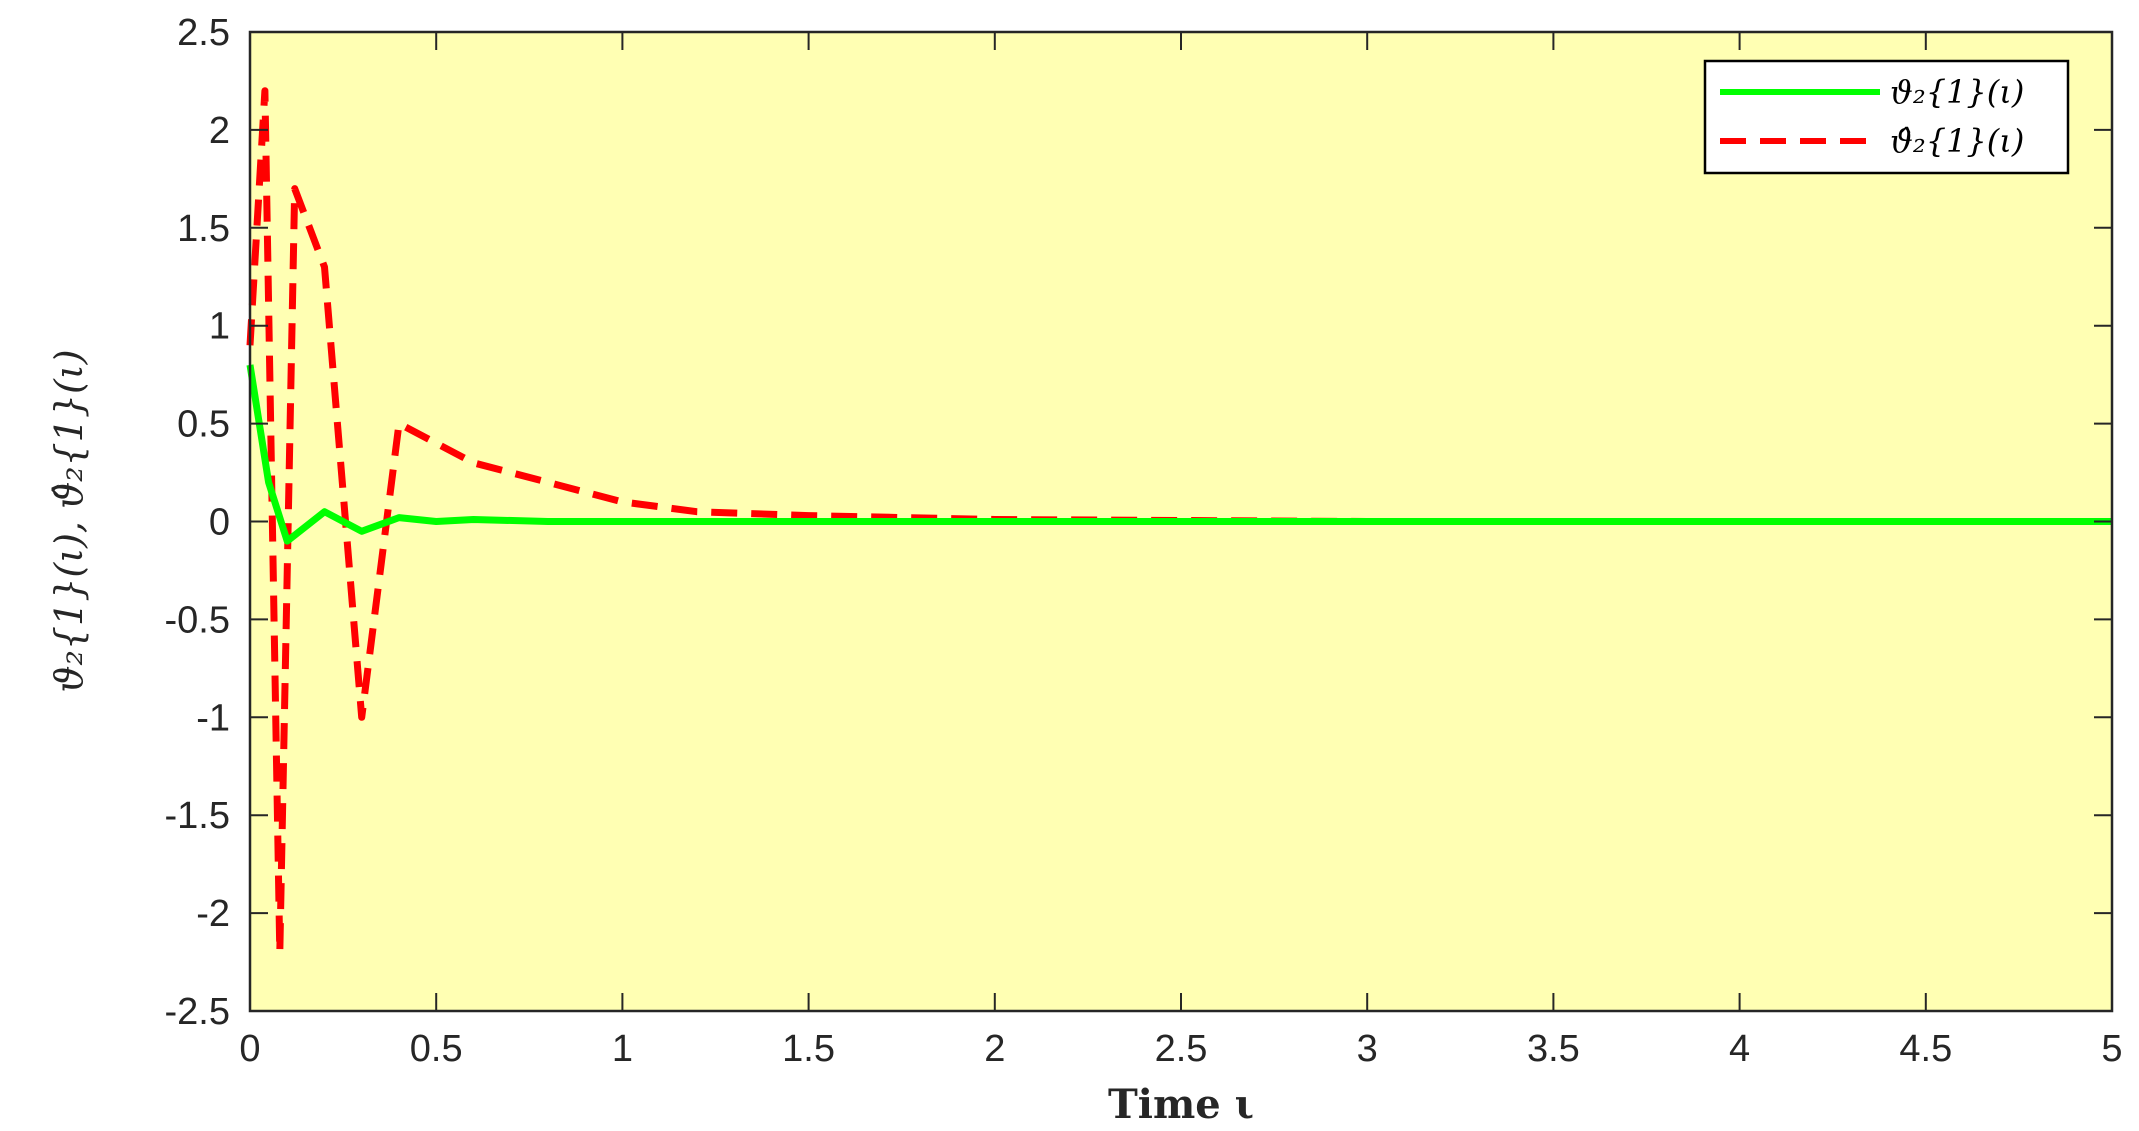  What do you see at coordinates (203, 33) in the screenshot?
I see `y-tick-label: 2.5` at bounding box center [203, 33].